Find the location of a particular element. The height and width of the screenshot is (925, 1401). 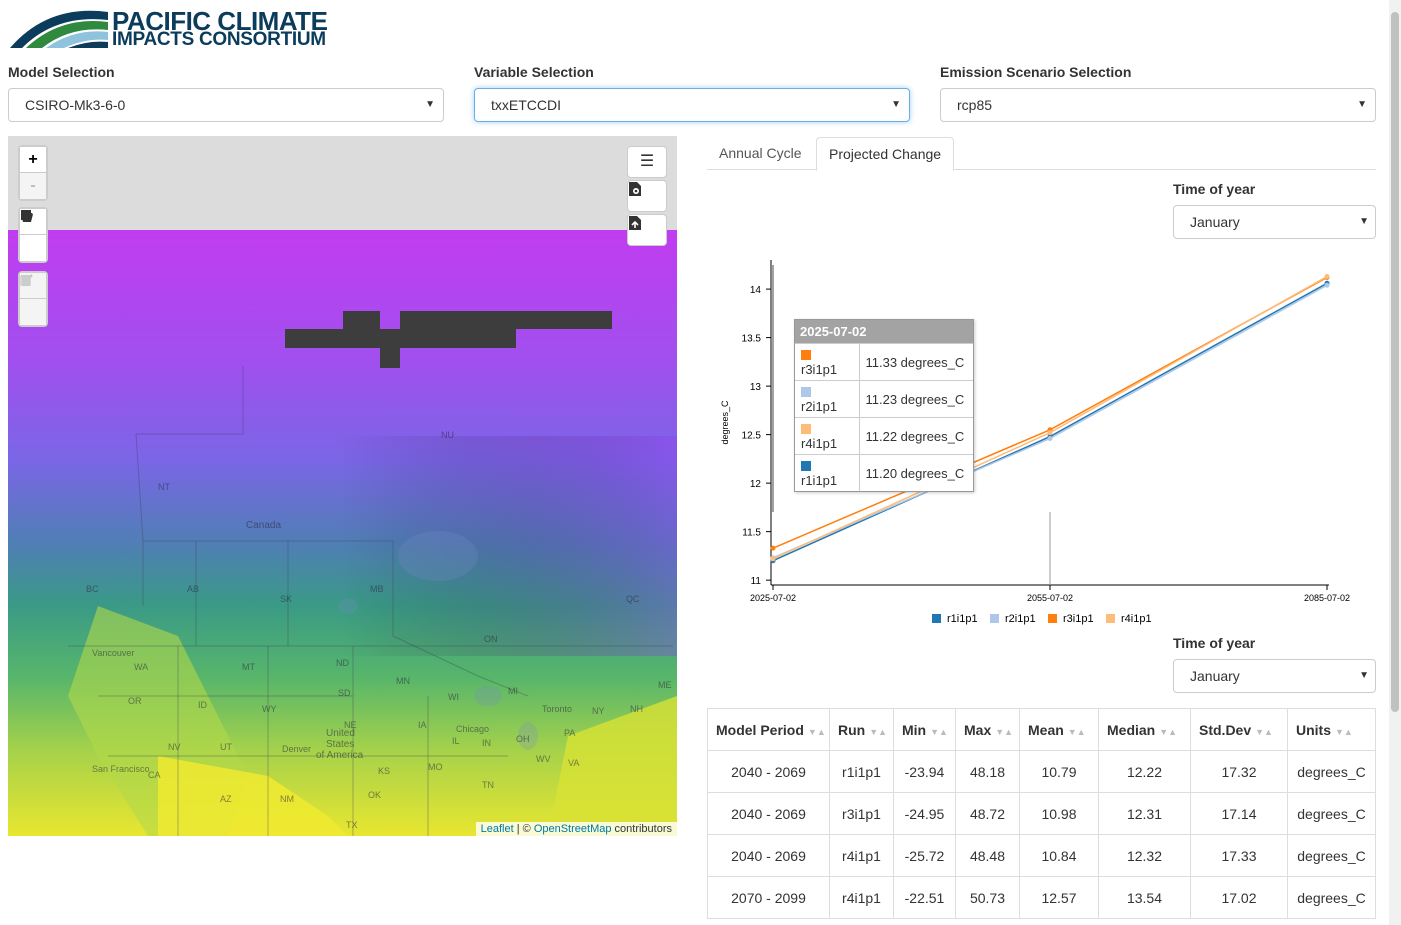

tooltip-date: 2025-07-02 is located at coordinates (884, 331).